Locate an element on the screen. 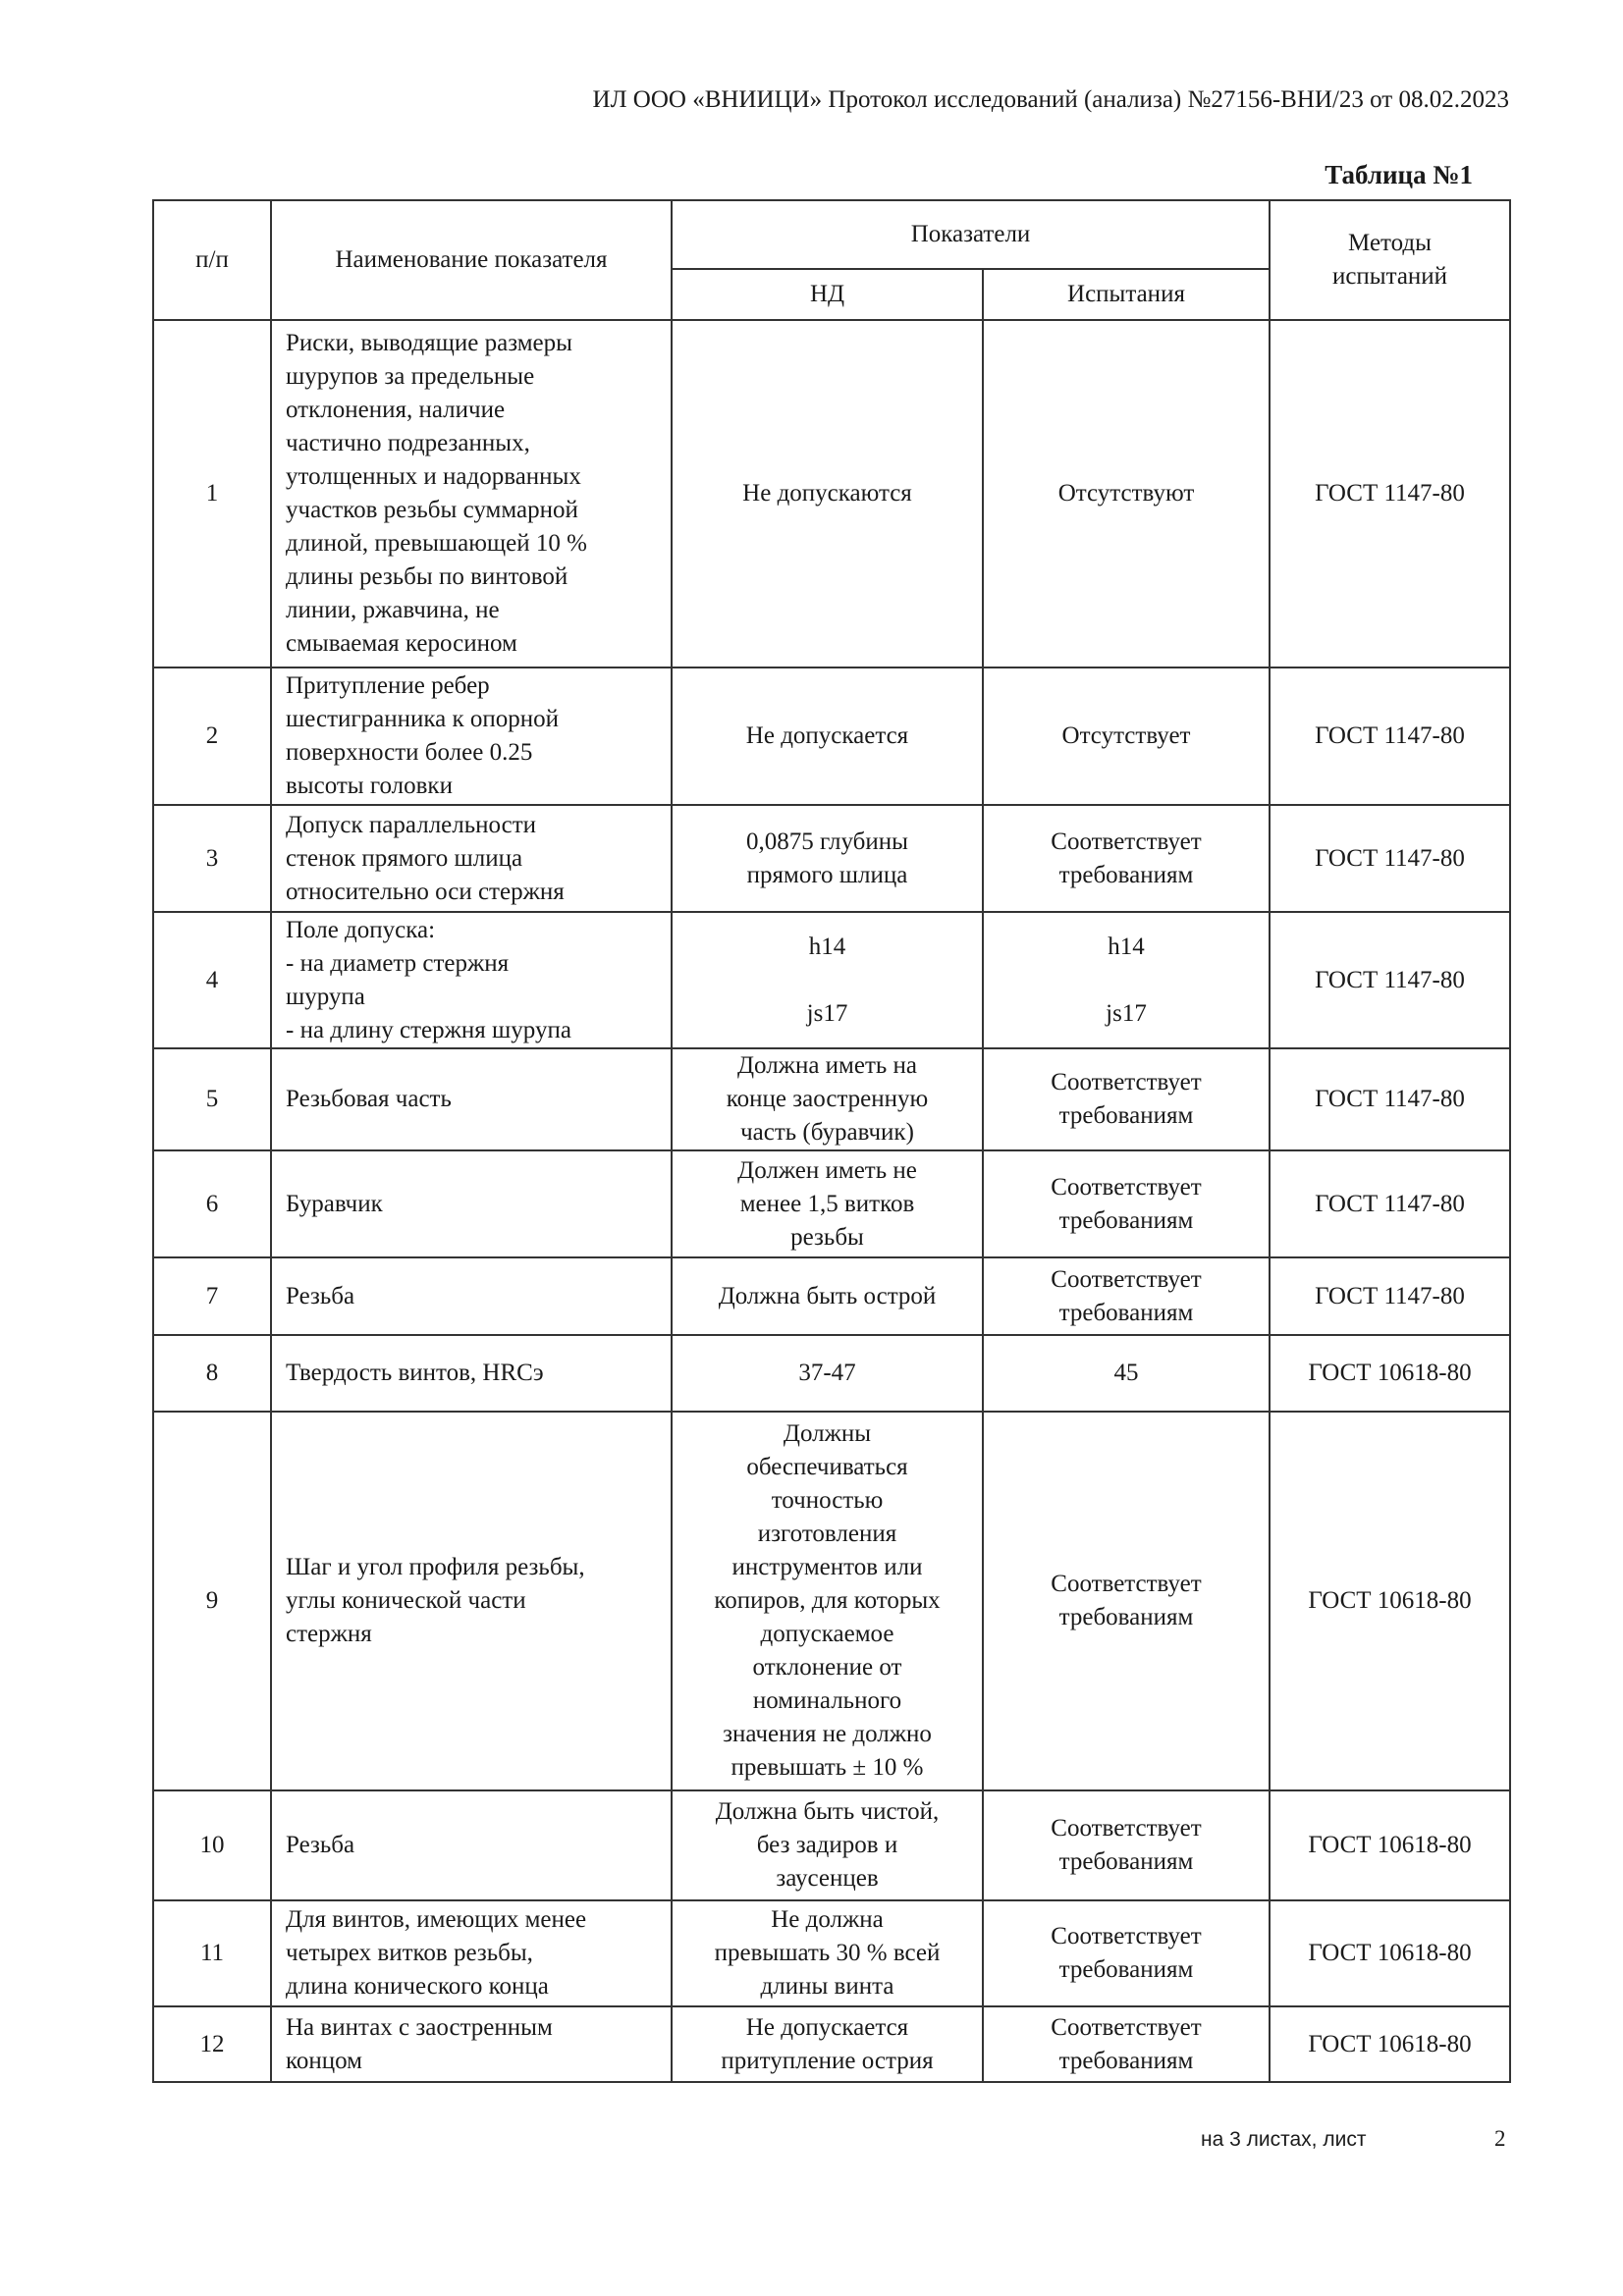 The image size is (1623, 2296). row-indicator-name: На винтах с заостренным концом is located at coordinates (471, 2044).